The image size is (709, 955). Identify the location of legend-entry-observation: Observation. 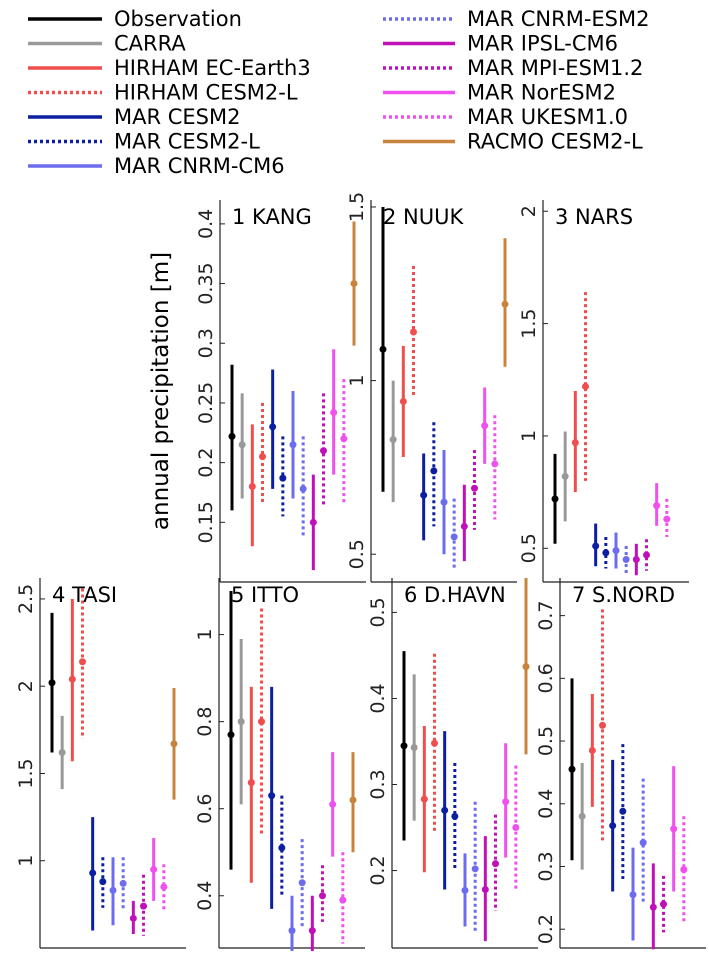
(135, 19).